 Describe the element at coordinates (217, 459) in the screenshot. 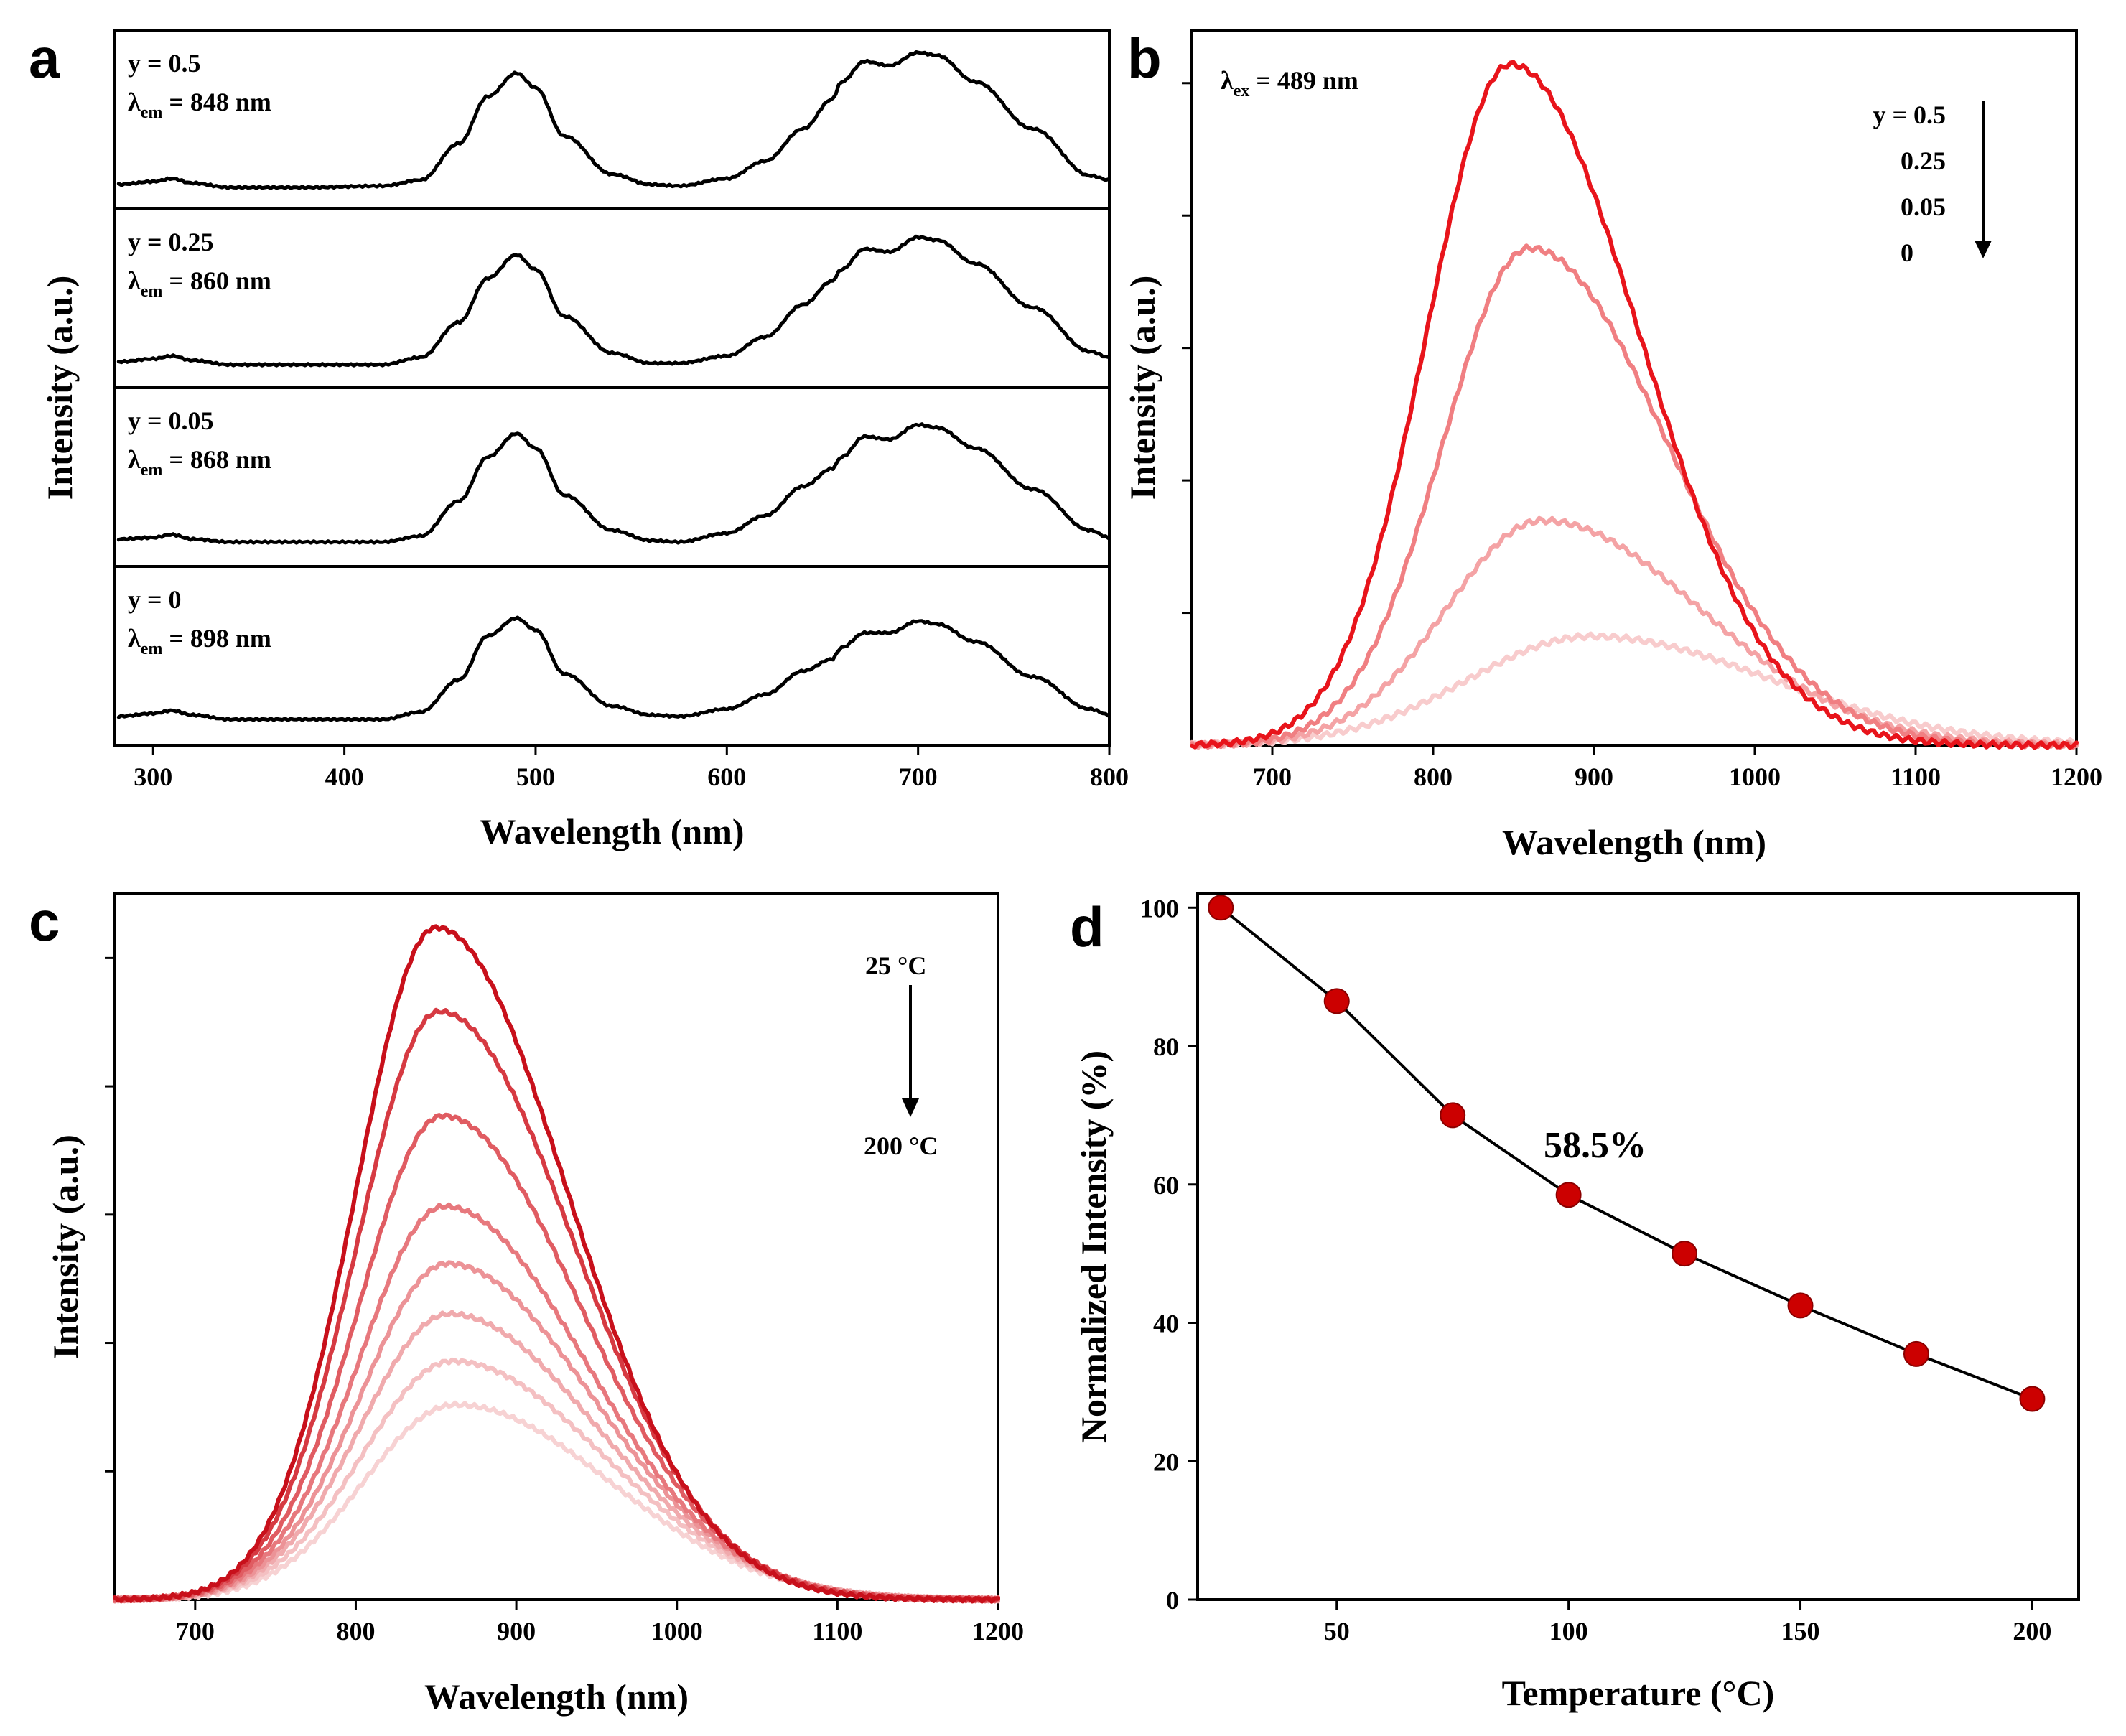

I see `subplot-lambda-value: = 868 nm` at that location.